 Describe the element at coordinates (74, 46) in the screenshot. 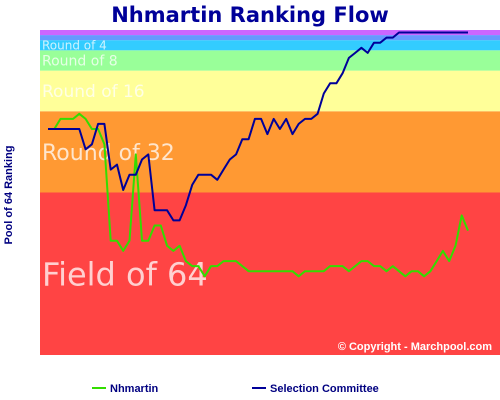

I see `band-label: Round of 4` at that location.